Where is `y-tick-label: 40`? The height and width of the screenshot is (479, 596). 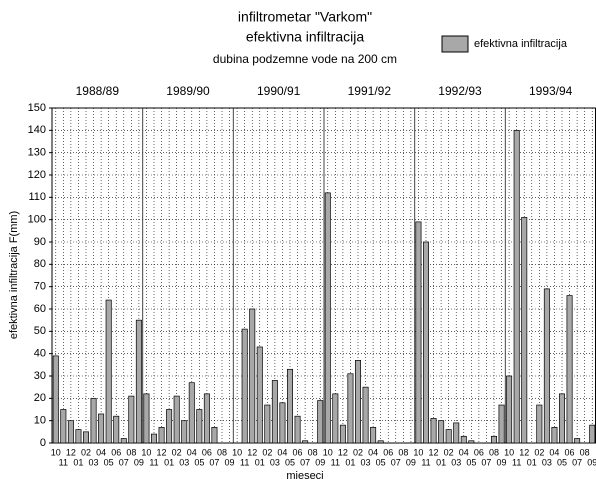 y-tick-label: 40 is located at coordinates (40, 354).